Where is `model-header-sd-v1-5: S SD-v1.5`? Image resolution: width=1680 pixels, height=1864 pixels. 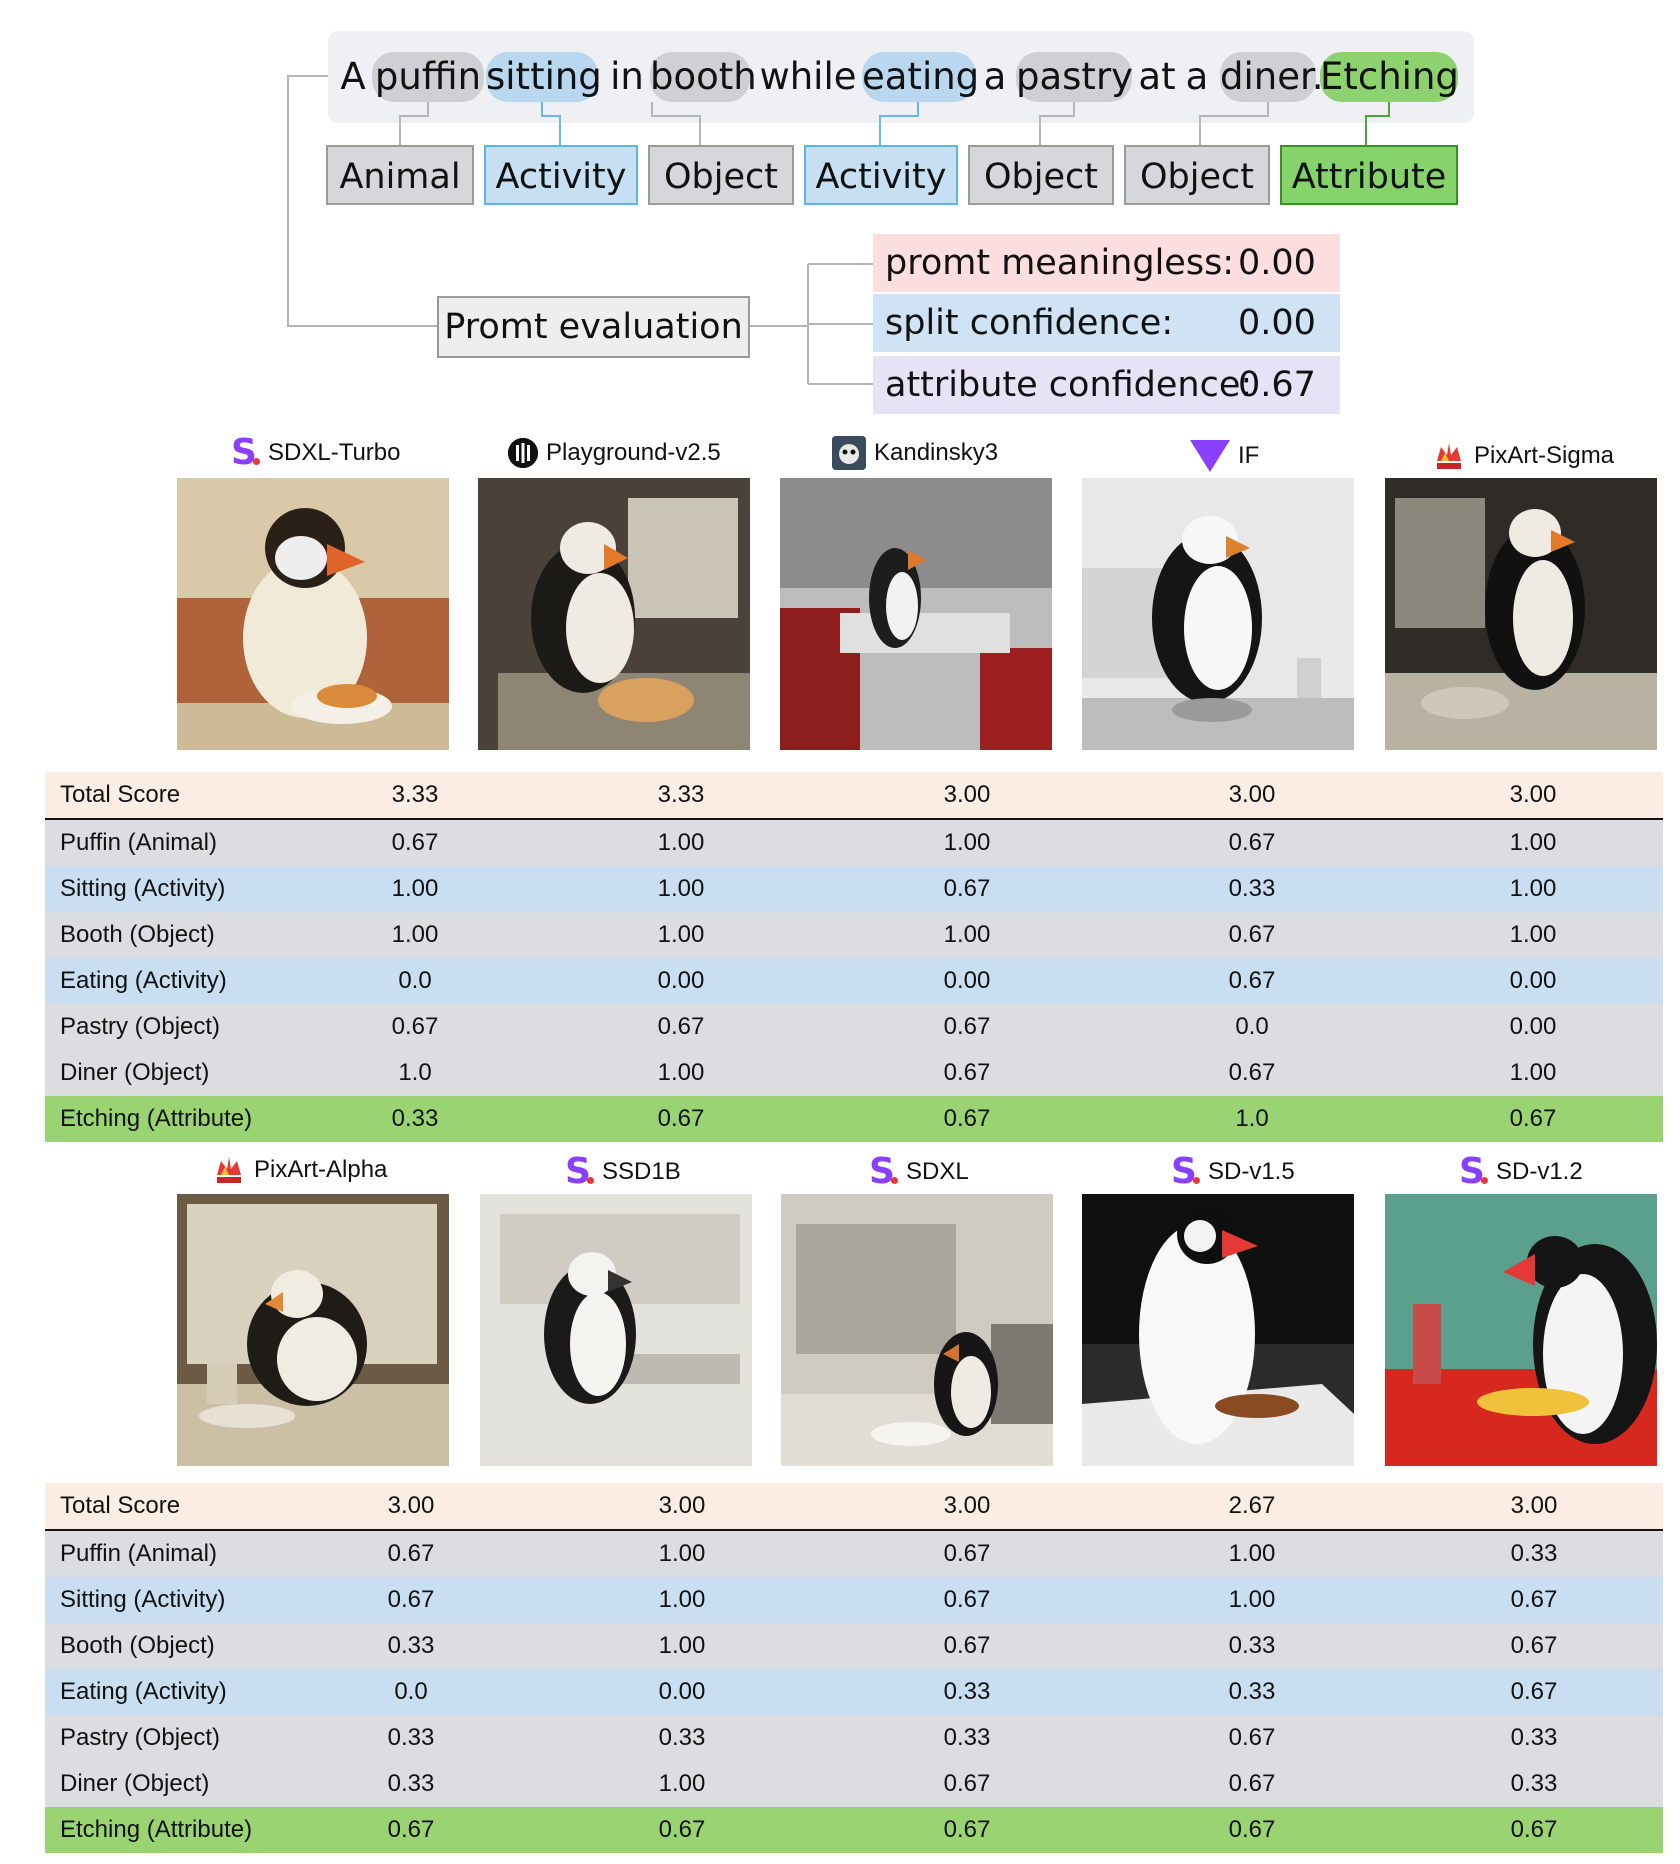
model-header-sd-v1-5: S SD-v1.5 is located at coordinates (1231, 1172).